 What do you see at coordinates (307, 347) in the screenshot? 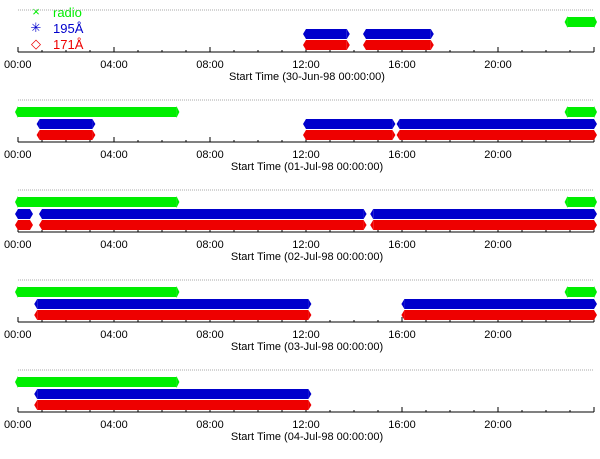
I see `x-axis-label: Start Time (03-Jul-98 00:00:00)` at bounding box center [307, 347].